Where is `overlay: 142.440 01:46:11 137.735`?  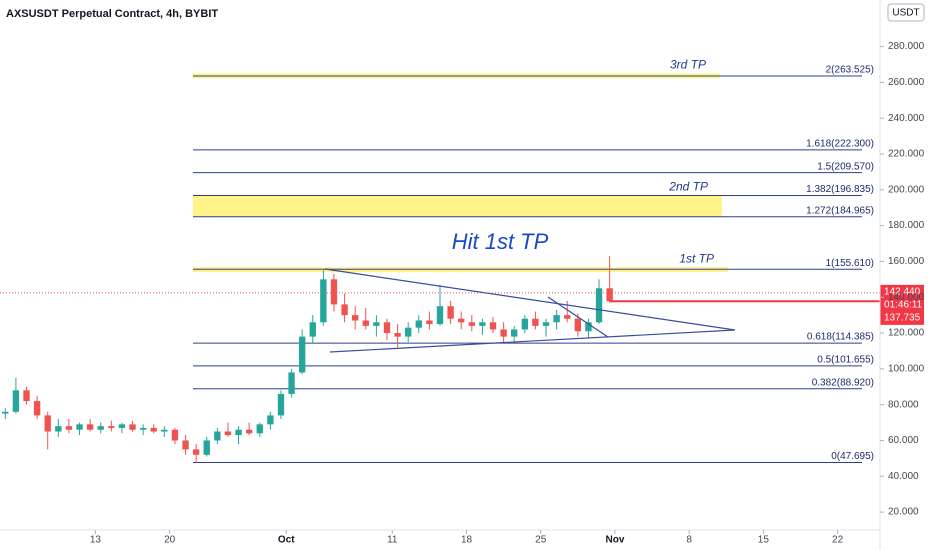 overlay: 142.440 01:46:11 137.735 is located at coordinates (462, 304).